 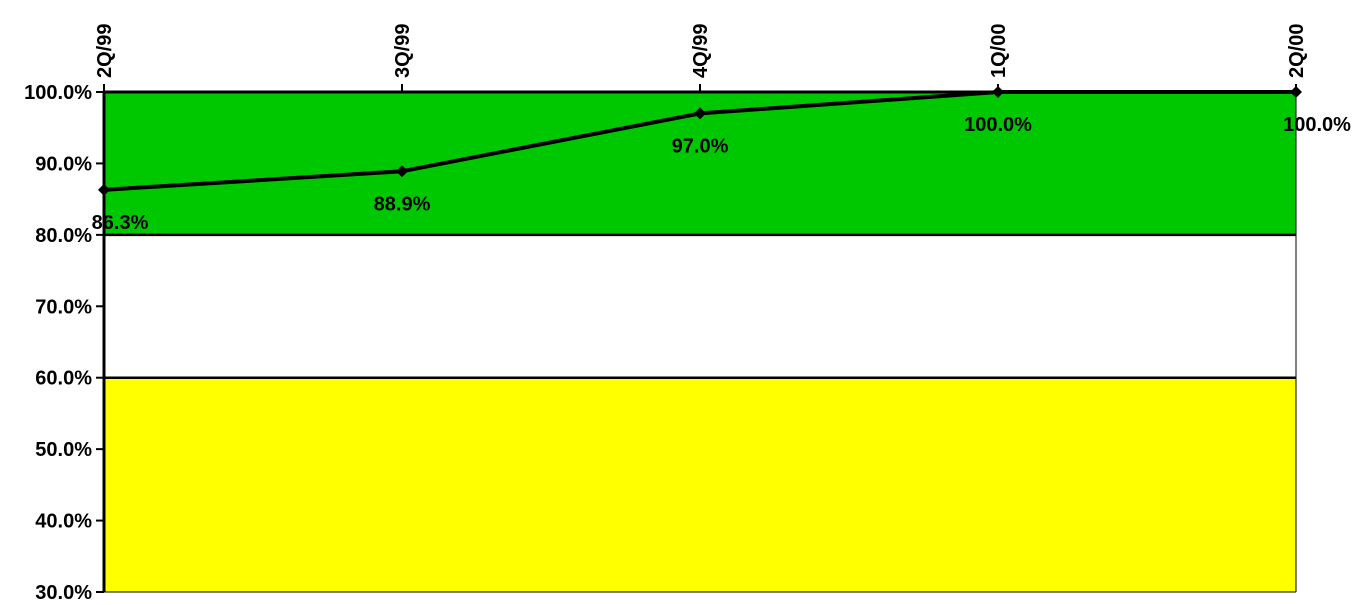 What do you see at coordinates (403, 51) in the screenshot?
I see `x-tick-label: 3Q/99` at bounding box center [403, 51].